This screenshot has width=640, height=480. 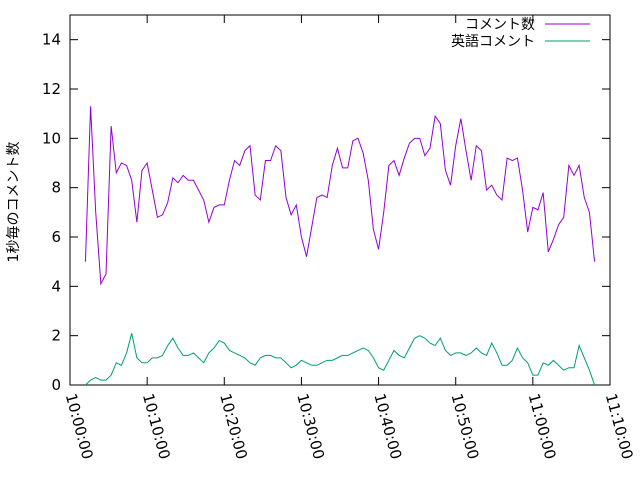 I want to click on y-tick-label: 0, so click(x=56, y=385).